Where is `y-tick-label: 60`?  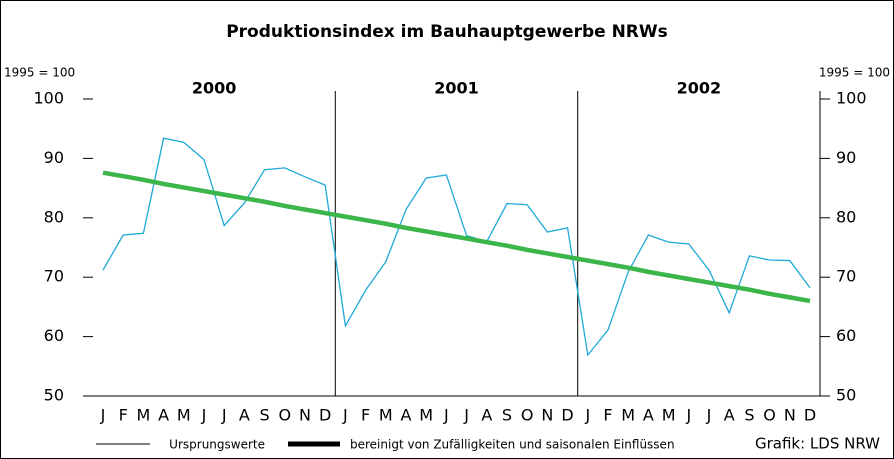 y-tick-label: 60 is located at coordinates (54, 335).